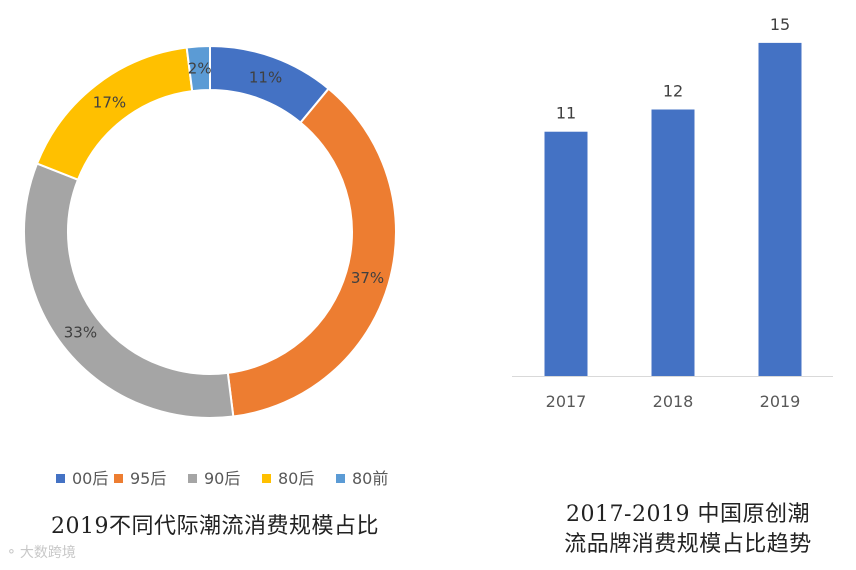 The image size is (856, 570). Describe the element at coordinates (673, 91) in the screenshot. I see `bar-value-label-2018: 12` at that location.